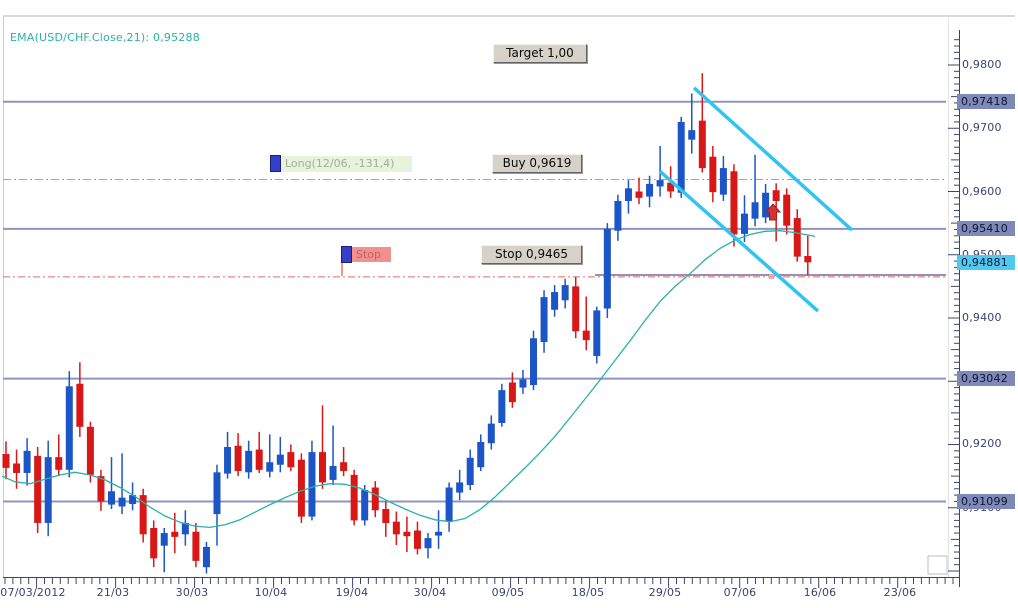 This screenshot has height=608, width=1018. Describe the element at coordinates (740, 592) in the screenshot. I see `x-axis-date-label: 07/06` at that location.